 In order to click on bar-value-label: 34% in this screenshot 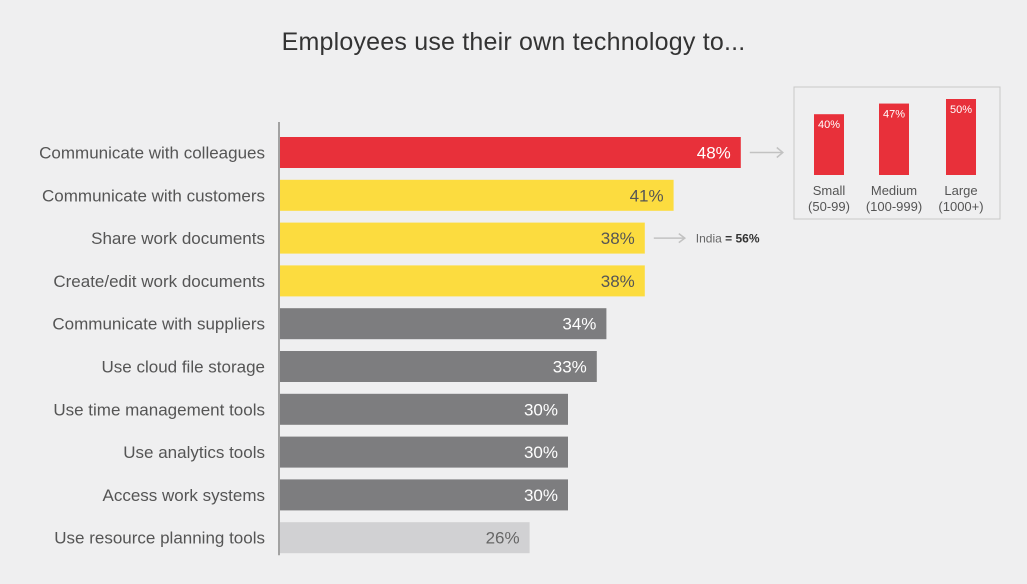, I will do `click(579, 324)`.